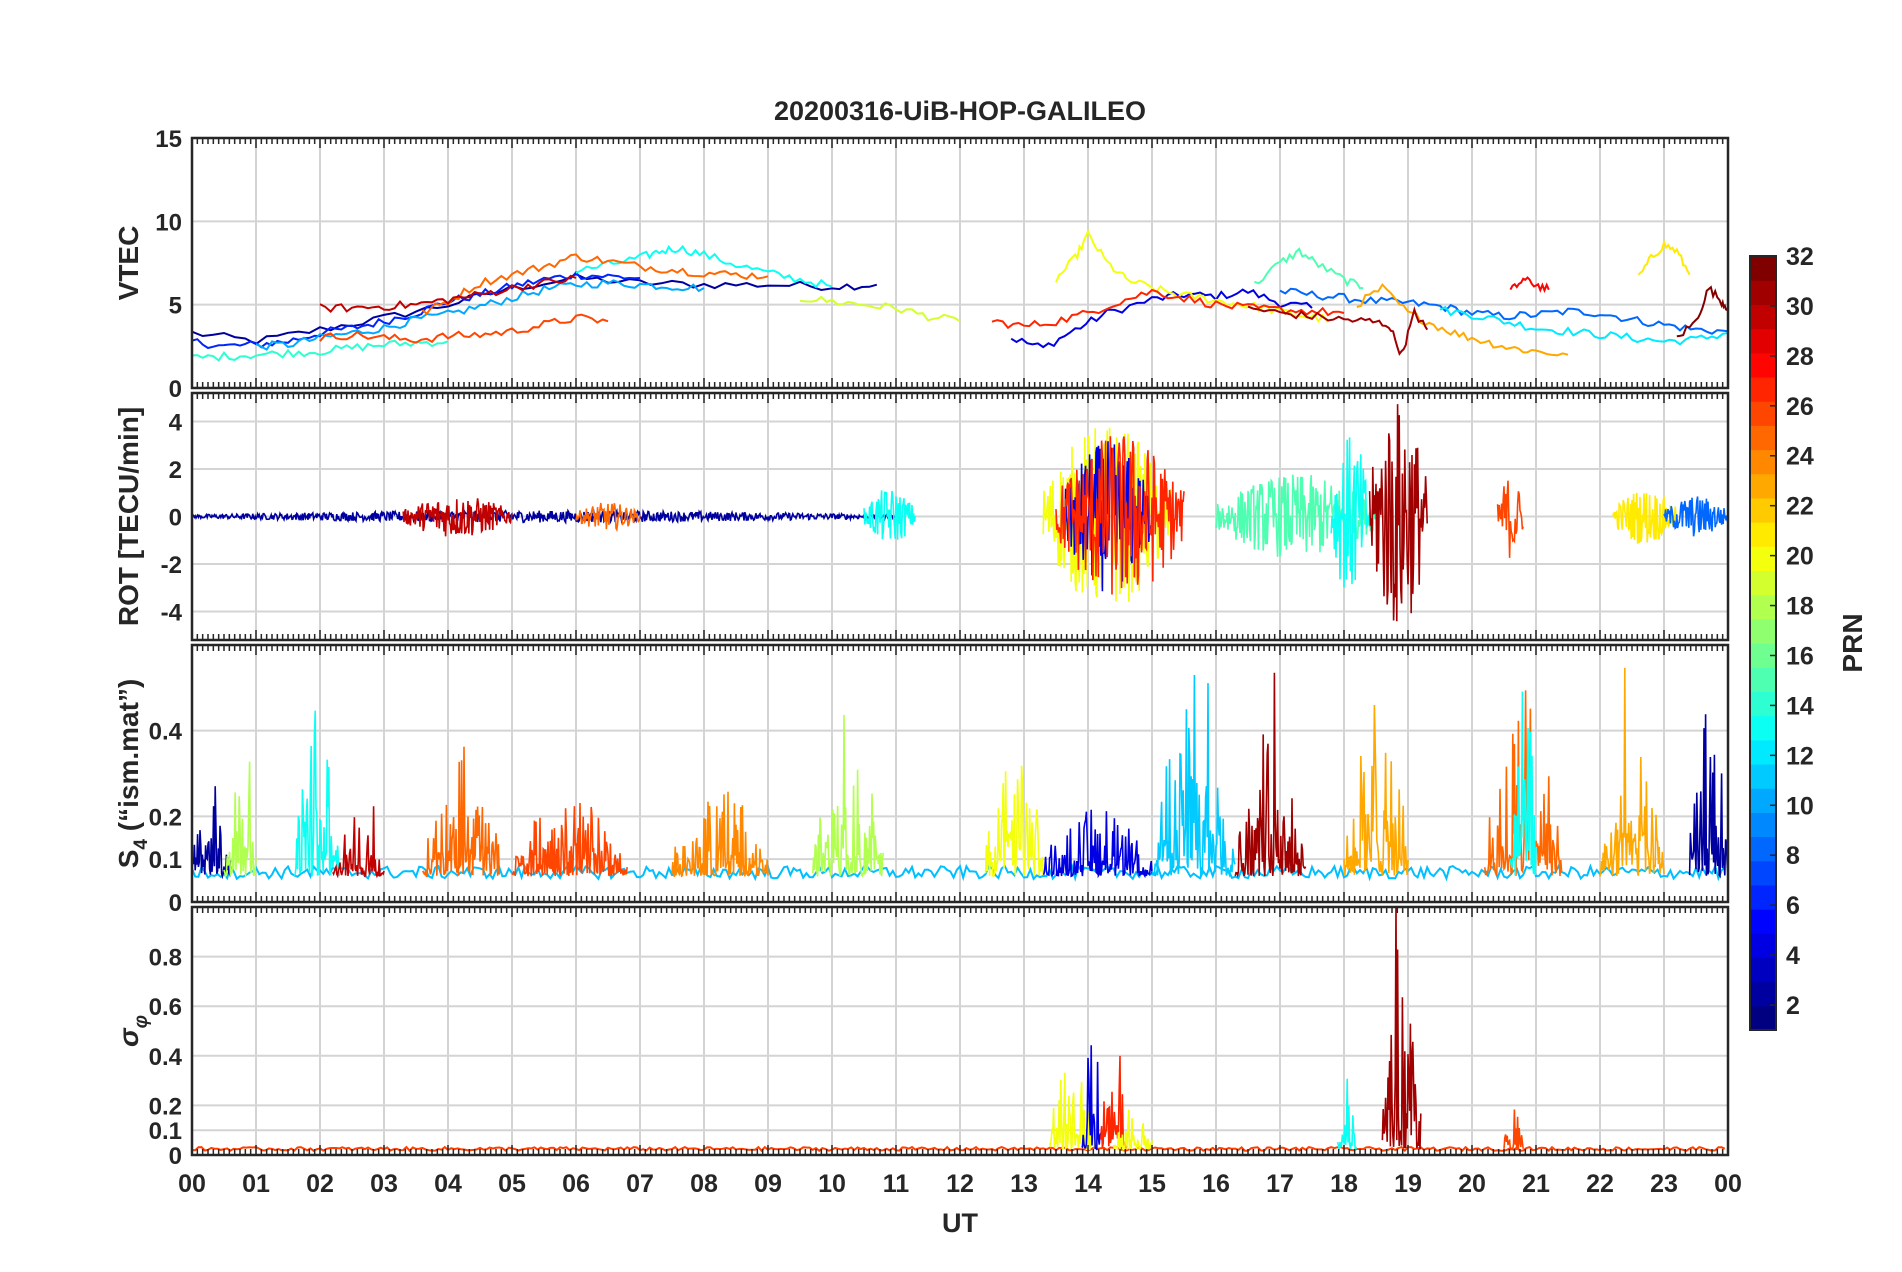 The image size is (1902, 1272). Describe the element at coordinates (132, 774) in the screenshot. I see `y-axis-label: S4 (“ism.mat”)` at that location.